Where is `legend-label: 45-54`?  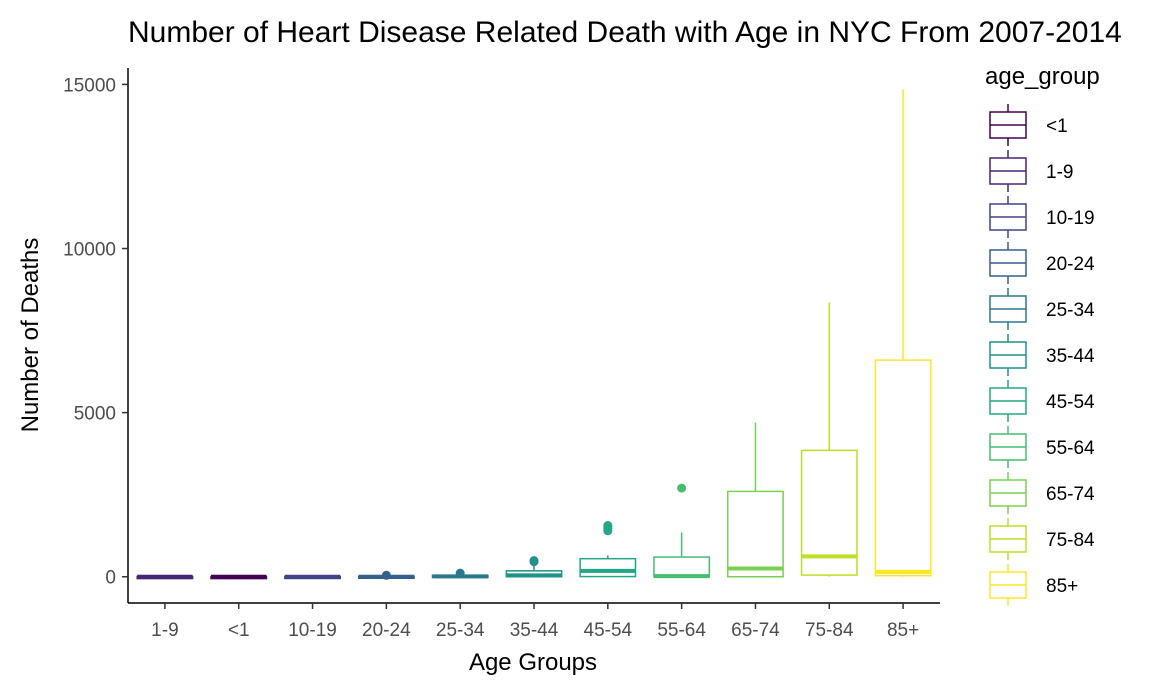 legend-label: 45-54 is located at coordinates (1070, 402).